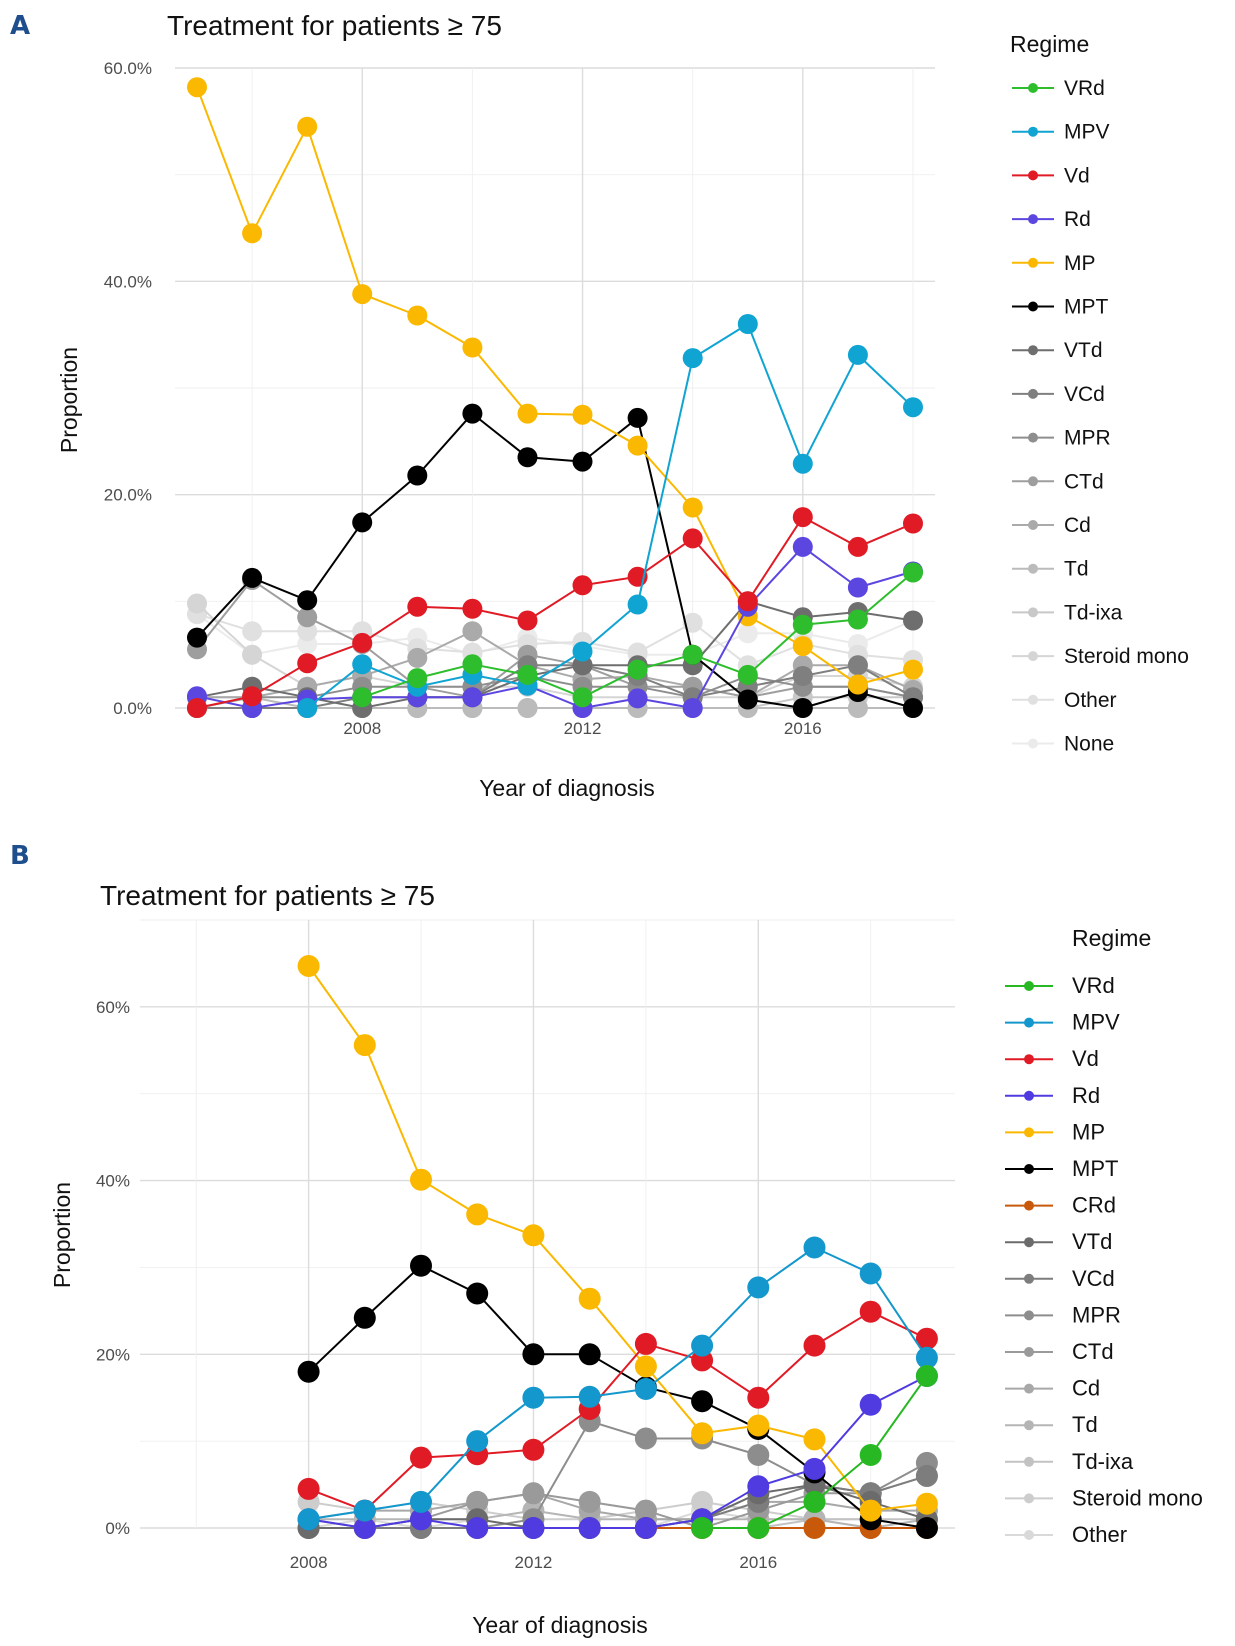 The height and width of the screenshot is (1646, 1235). Describe the element at coordinates (1077, 219) in the screenshot. I see `legend-label: Rd` at that location.